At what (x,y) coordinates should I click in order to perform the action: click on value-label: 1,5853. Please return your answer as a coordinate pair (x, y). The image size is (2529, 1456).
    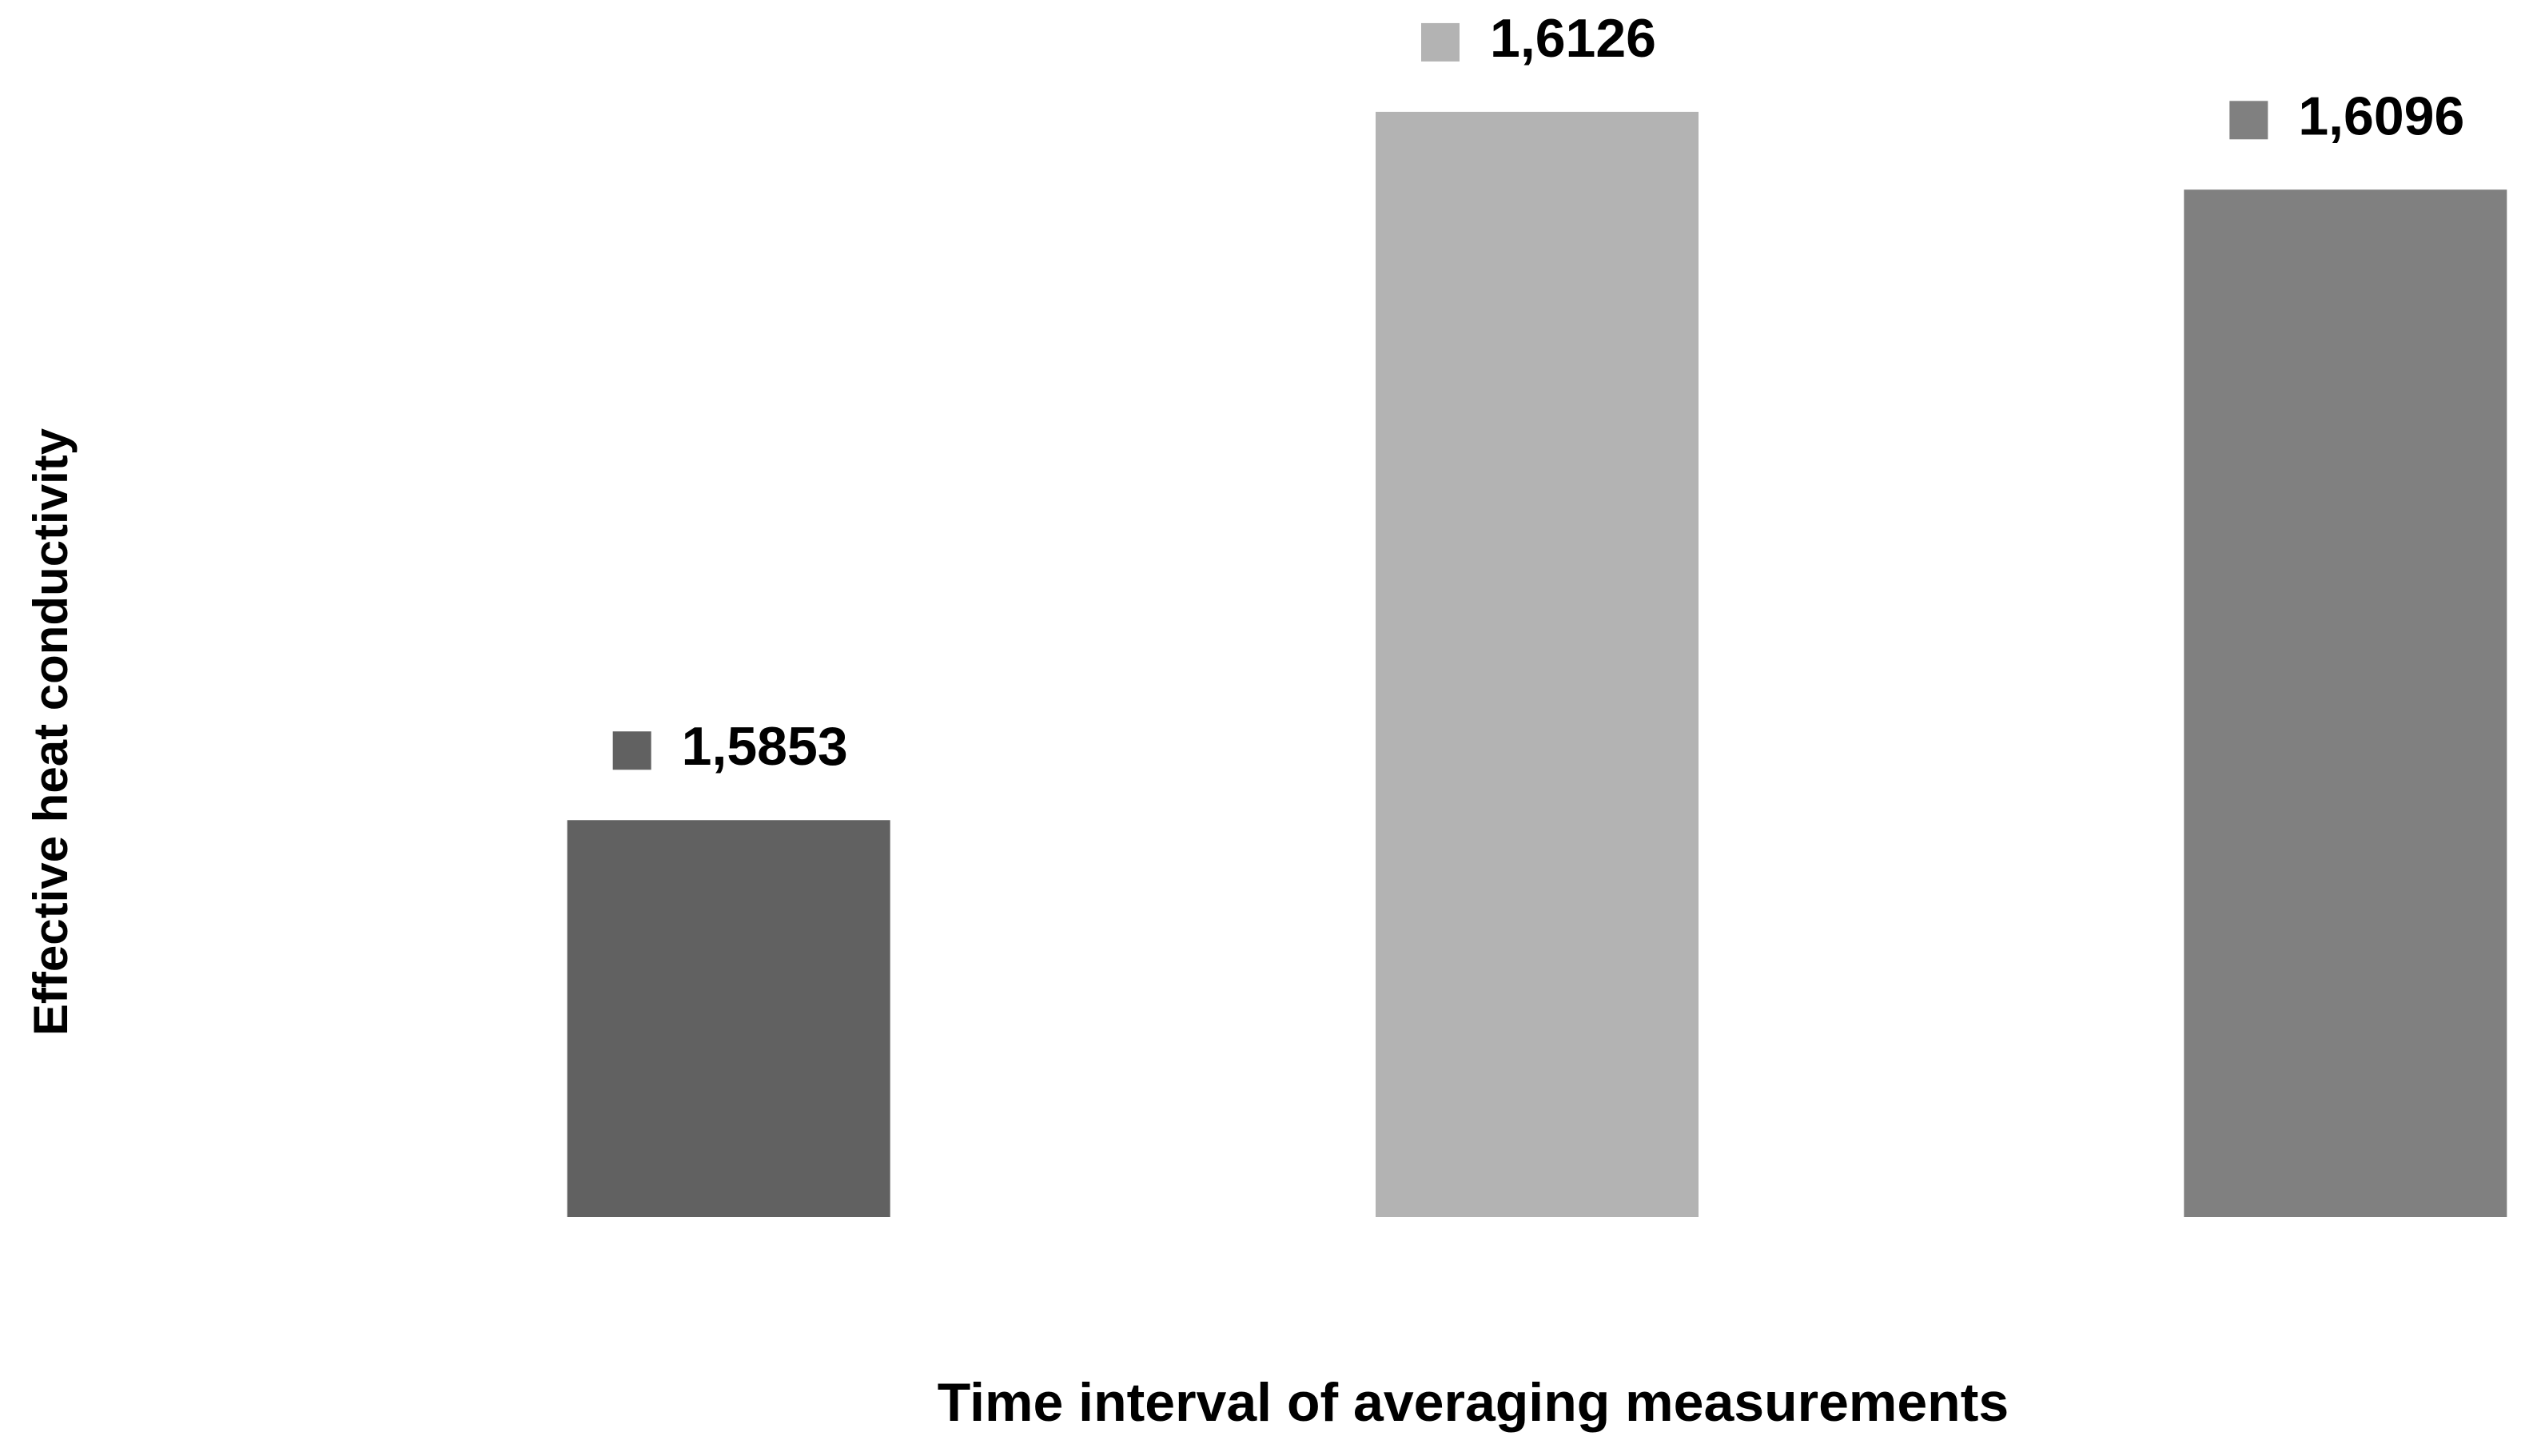
    Looking at the image, I should click on (765, 746).